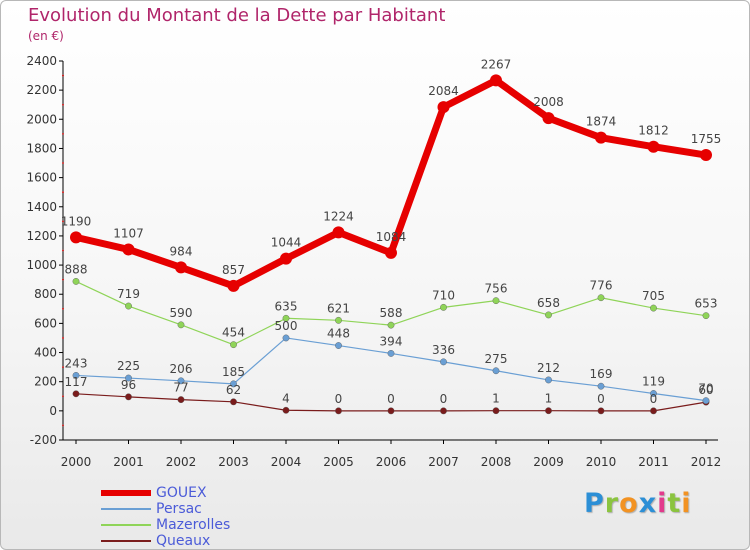 This screenshot has height=550, width=750. What do you see at coordinates (179, 509) in the screenshot?
I see `legend-label: Persac` at bounding box center [179, 509].